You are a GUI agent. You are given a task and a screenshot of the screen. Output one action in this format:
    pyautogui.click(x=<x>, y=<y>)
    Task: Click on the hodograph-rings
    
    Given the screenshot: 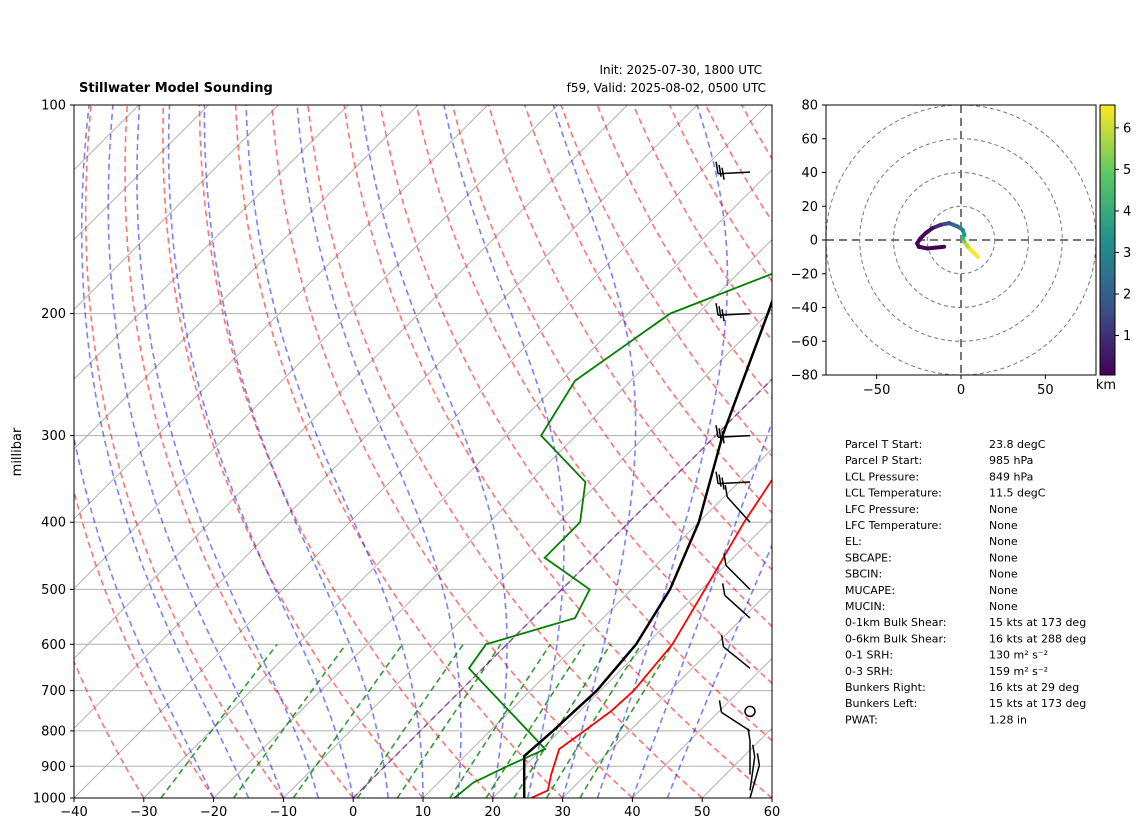 What is the action you would take?
    pyautogui.click(x=961, y=240)
    